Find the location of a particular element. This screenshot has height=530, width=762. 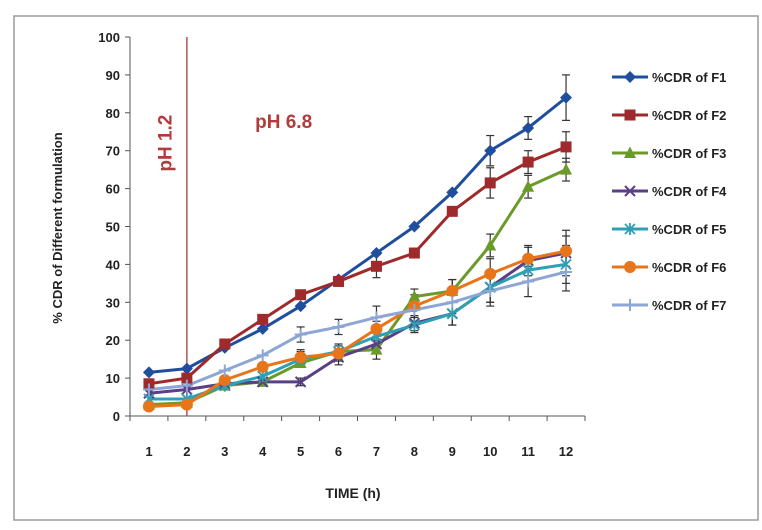

y-tick-label: 30 is located at coordinates (113, 302).